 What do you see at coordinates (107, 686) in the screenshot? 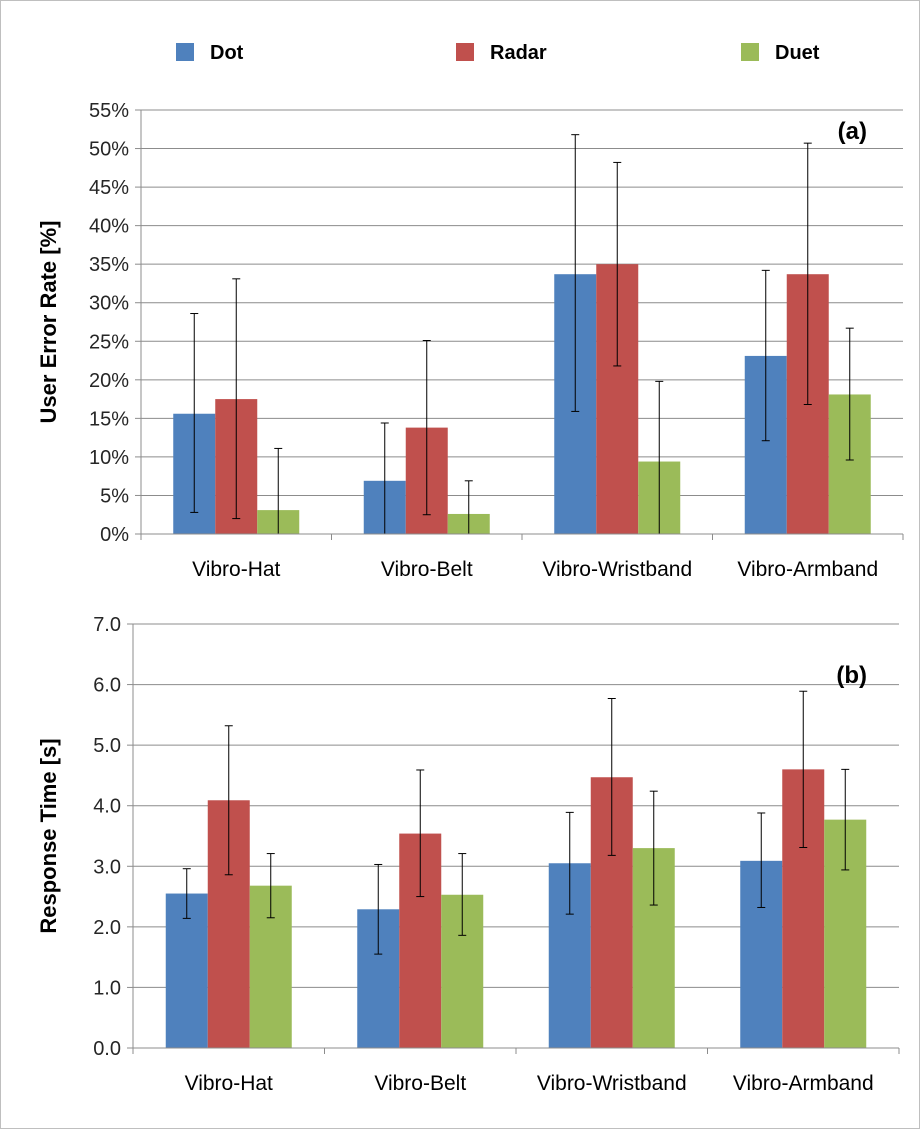
I see `y-tick-label: 6.0` at bounding box center [107, 686].